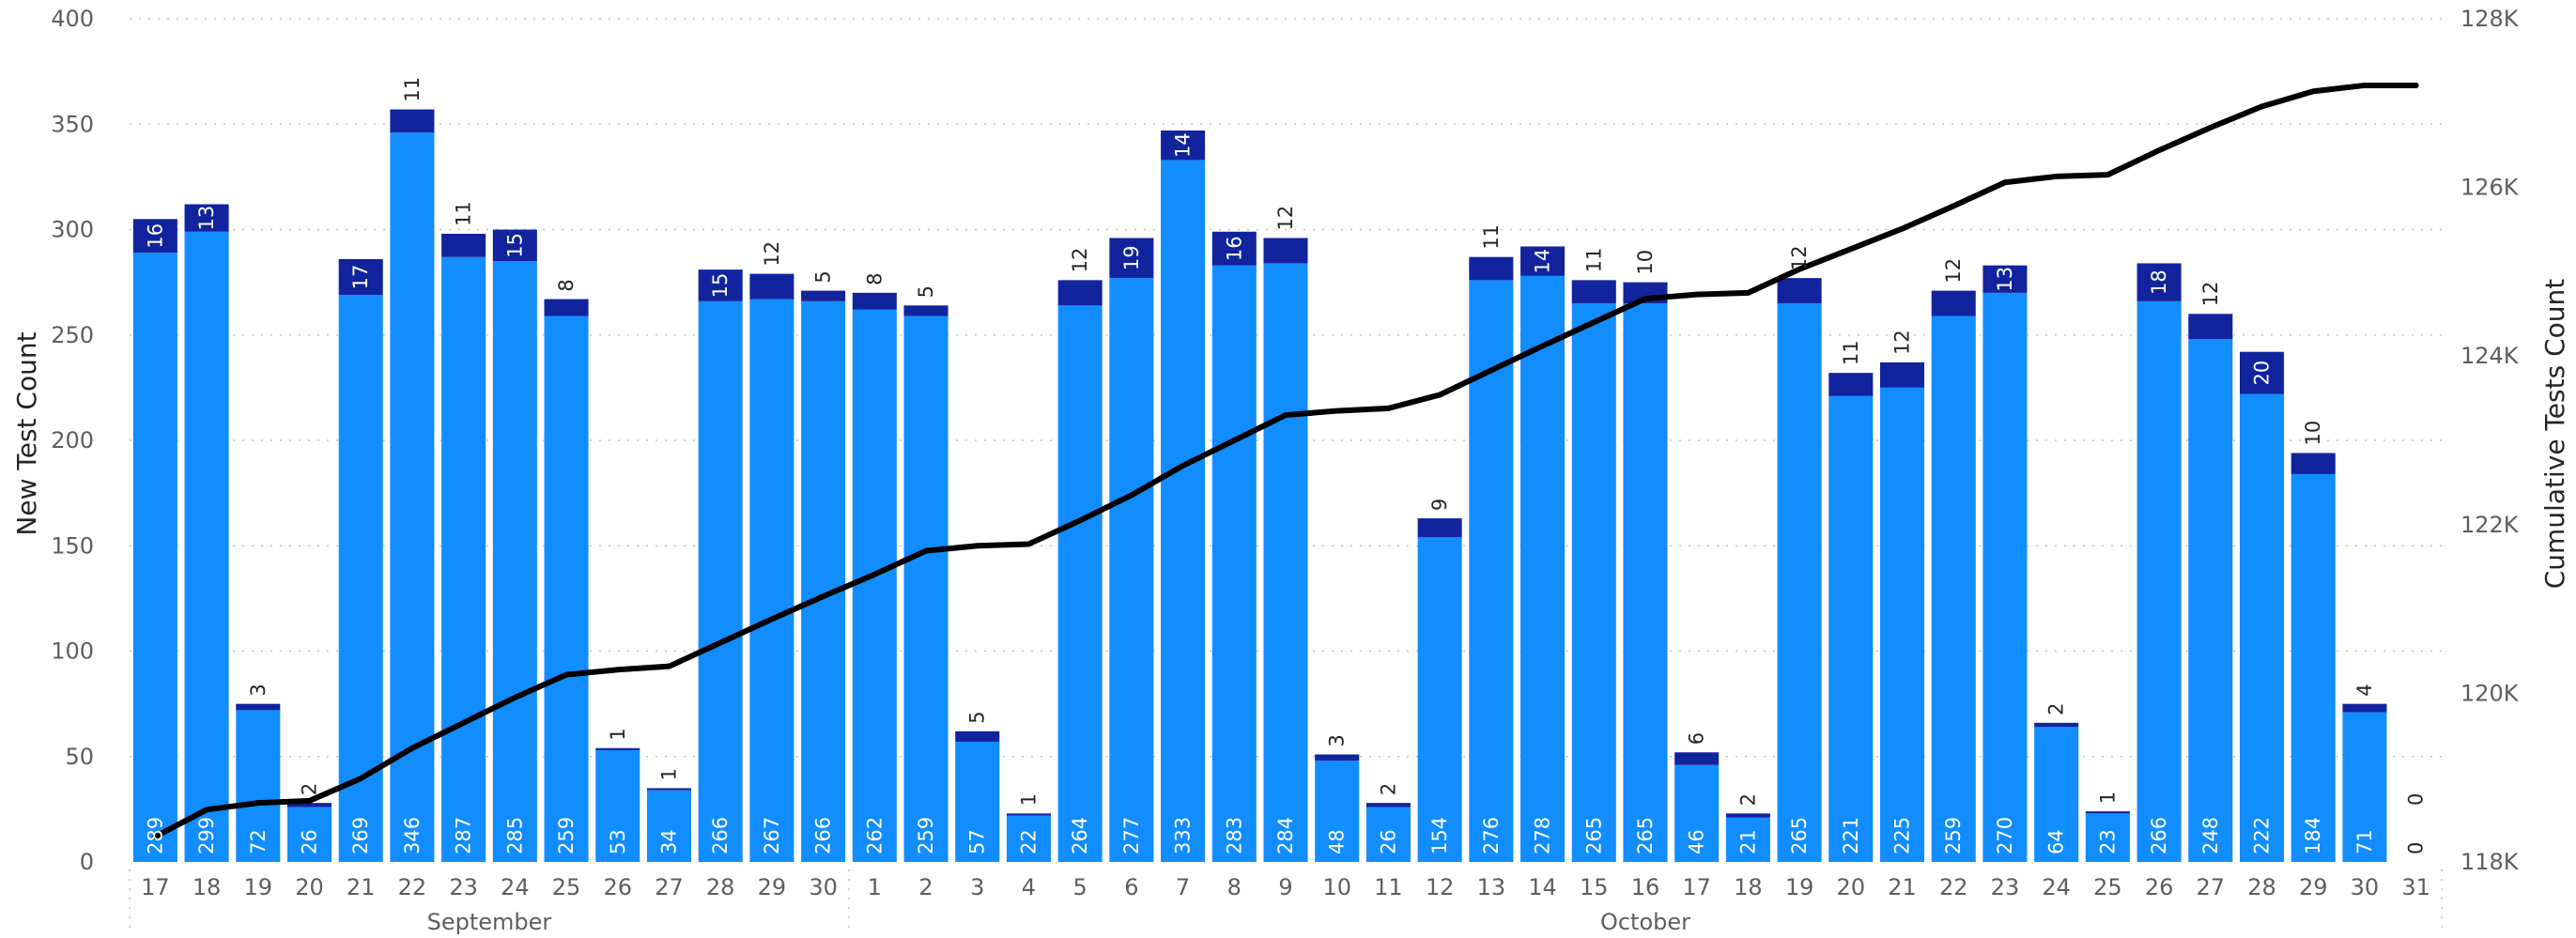 The width and height of the screenshot is (2576, 938). What do you see at coordinates (2261, 887) in the screenshot?
I see `x-tick-label: 28` at bounding box center [2261, 887].